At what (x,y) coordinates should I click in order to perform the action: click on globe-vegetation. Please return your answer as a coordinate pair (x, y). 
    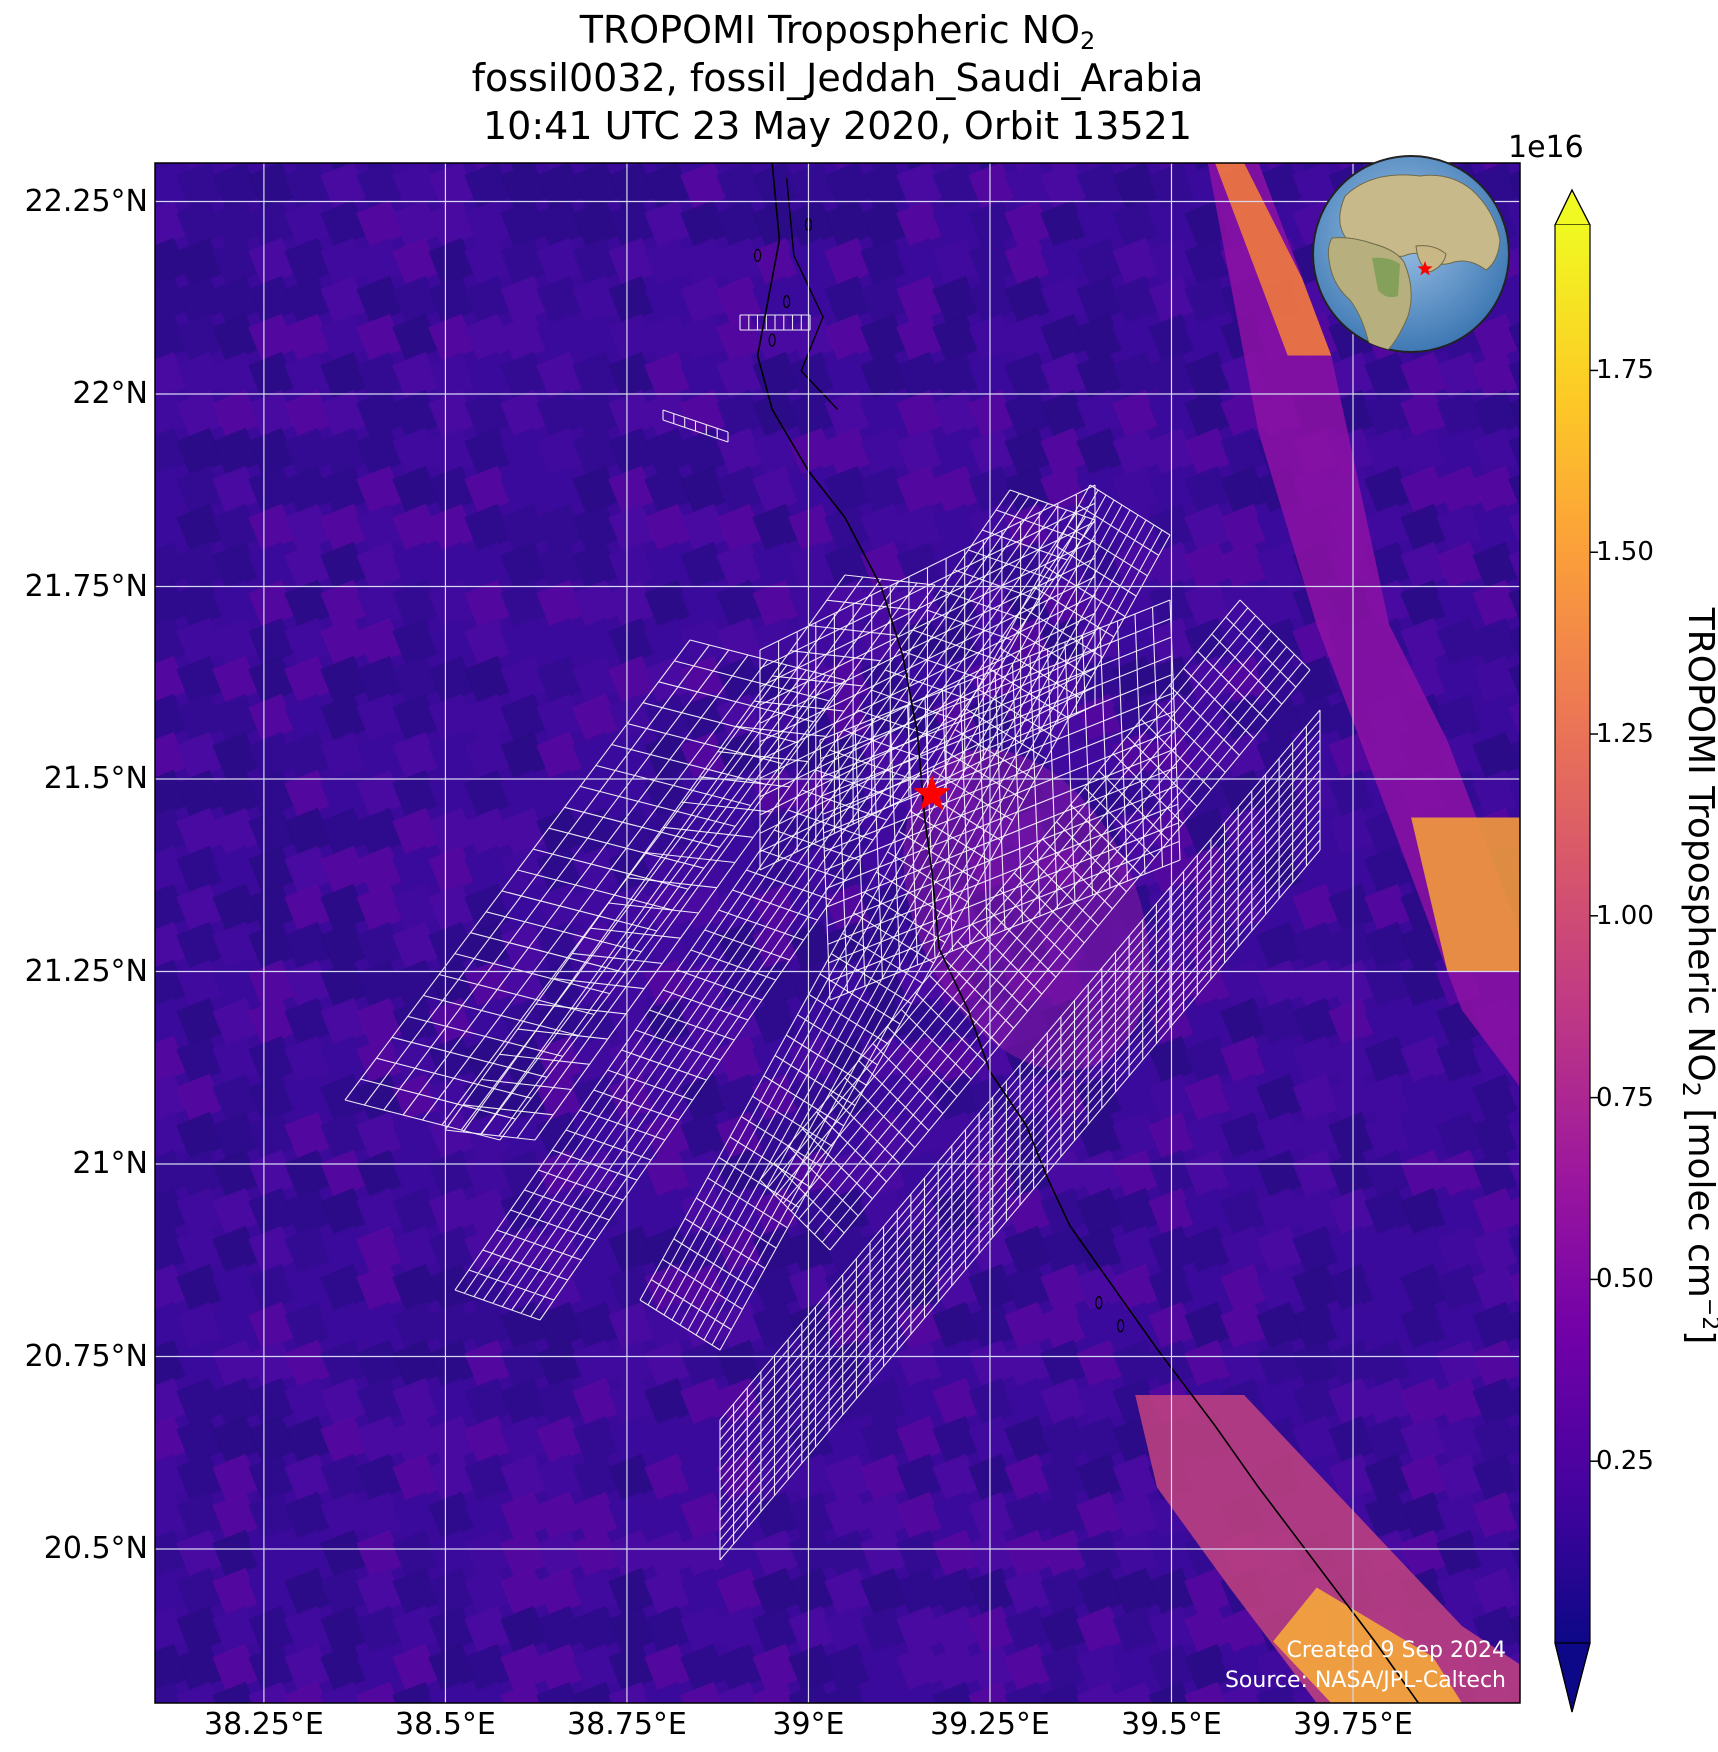
    Looking at the image, I should click on (1386, 277).